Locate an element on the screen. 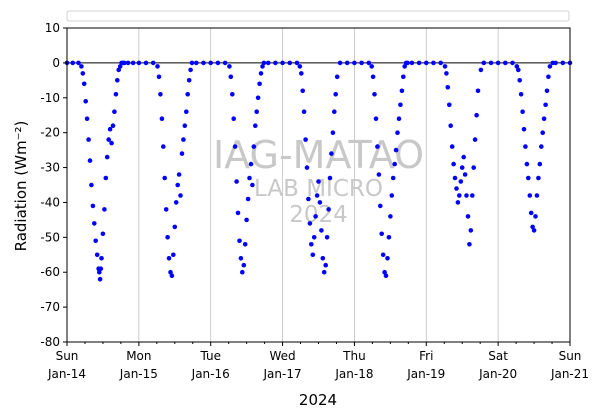  y-tick-label: -80 is located at coordinates (50, 342).